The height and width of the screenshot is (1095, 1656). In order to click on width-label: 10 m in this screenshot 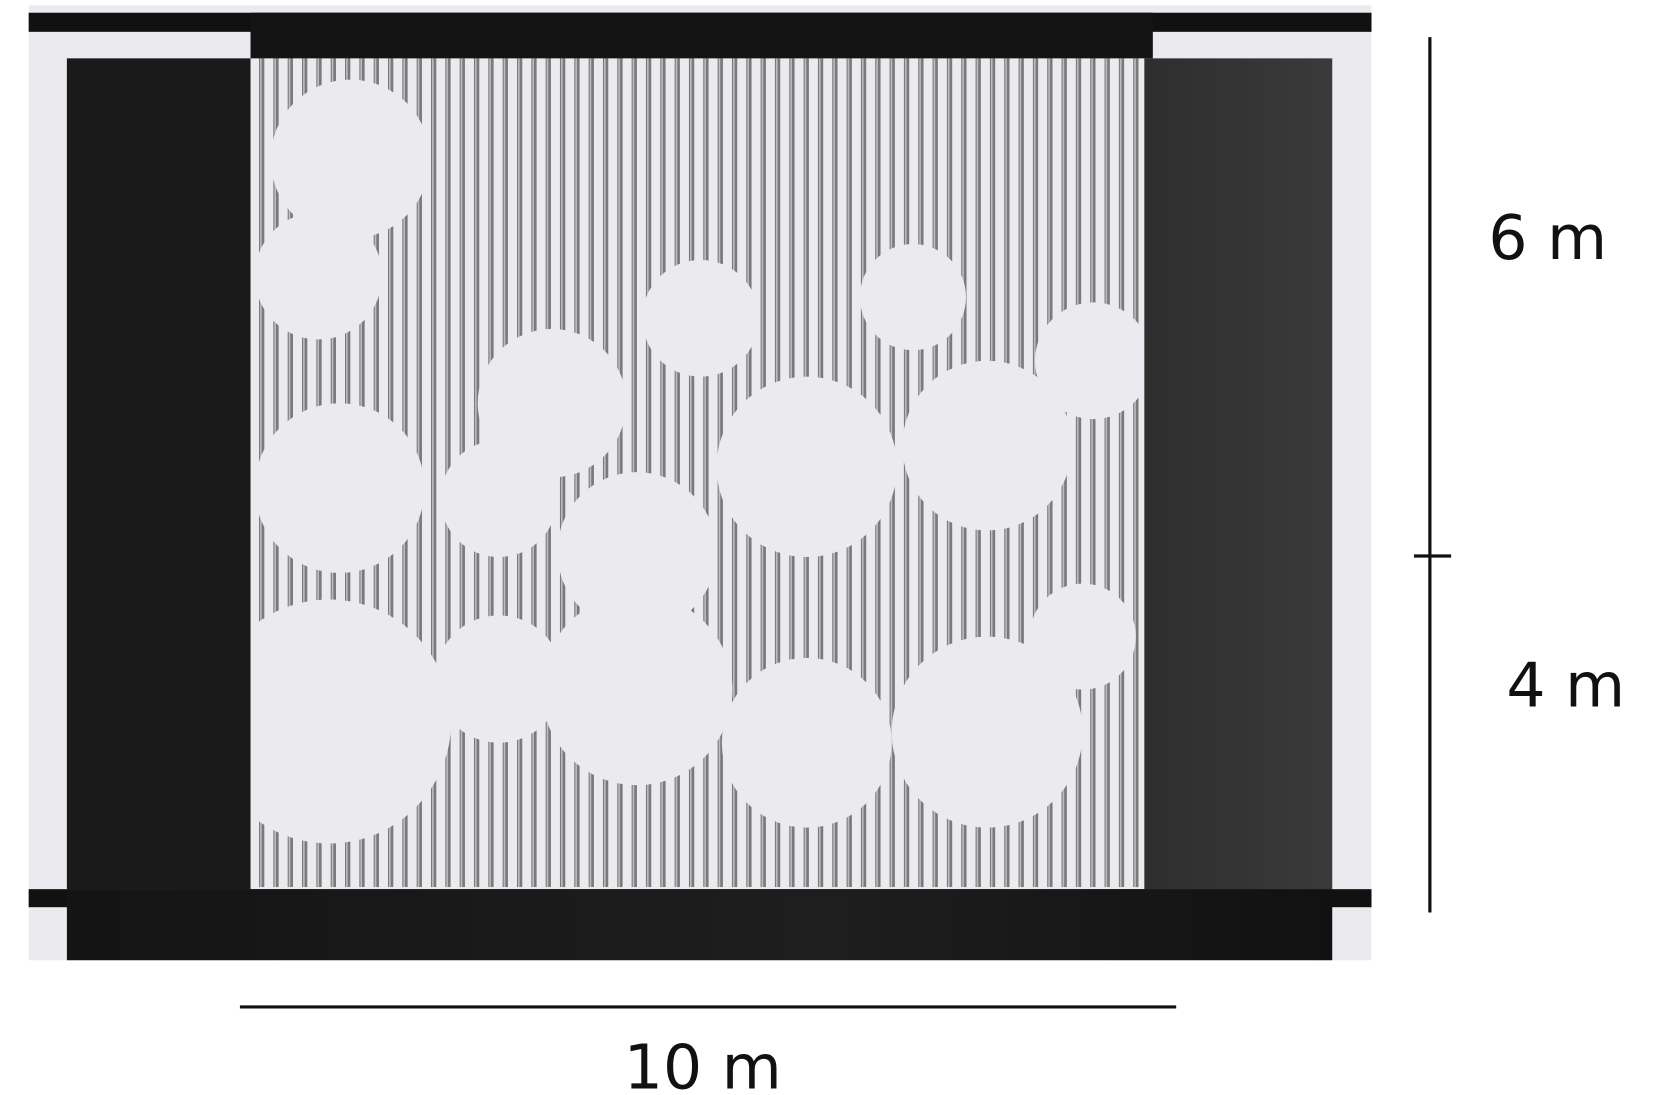, I will do `click(703, 1063)`.